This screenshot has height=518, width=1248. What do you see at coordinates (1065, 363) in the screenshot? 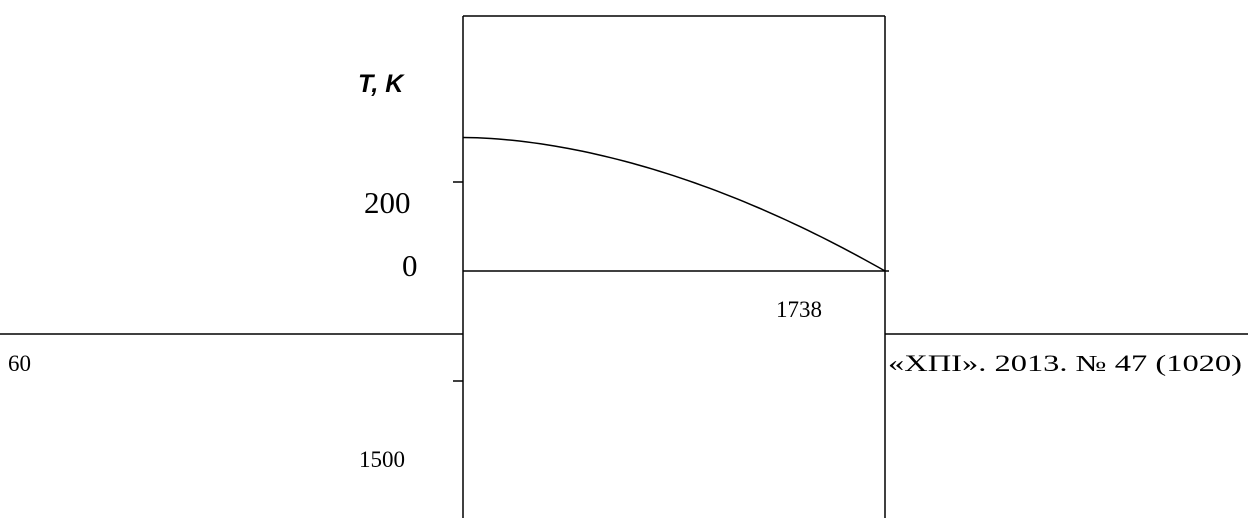
I see `journal-reference: «ХПІ». 2013. № 47 (1020)` at bounding box center [1065, 363].